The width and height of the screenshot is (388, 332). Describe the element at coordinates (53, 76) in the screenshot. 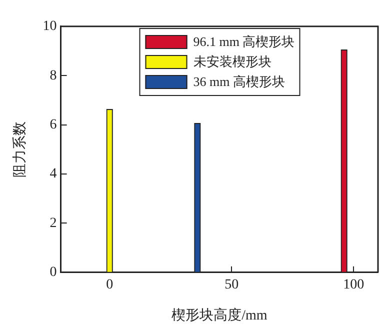

I see `y-tick-label: 8` at that location.